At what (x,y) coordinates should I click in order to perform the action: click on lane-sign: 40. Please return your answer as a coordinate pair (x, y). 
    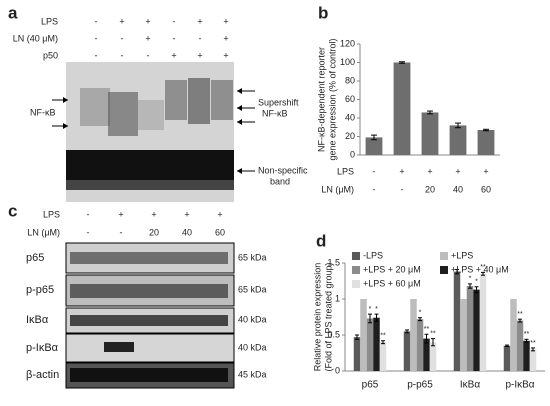
    Looking at the image, I should click on (187, 232).